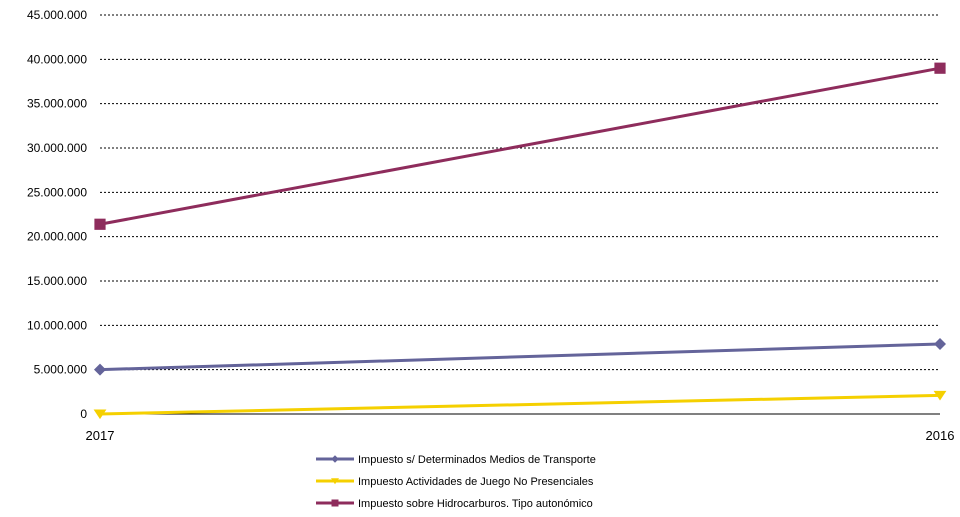 This screenshot has width=960, height=517. What do you see at coordinates (61, 370) in the screenshot?
I see `y-tick-label: 5.000.000` at bounding box center [61, 370].